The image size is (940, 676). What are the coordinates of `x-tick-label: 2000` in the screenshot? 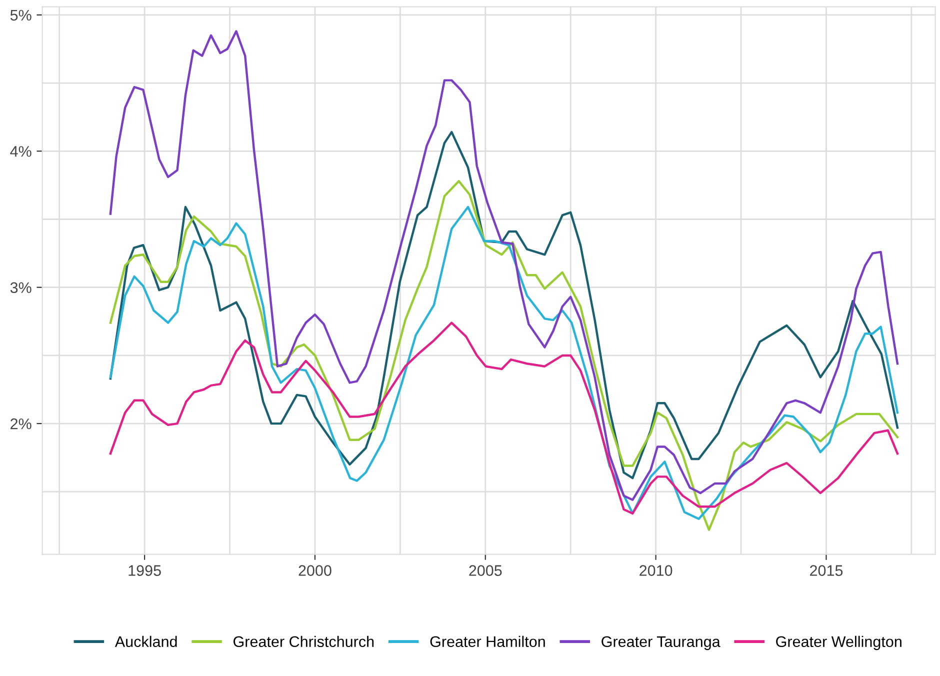 It's located at (315, 570).